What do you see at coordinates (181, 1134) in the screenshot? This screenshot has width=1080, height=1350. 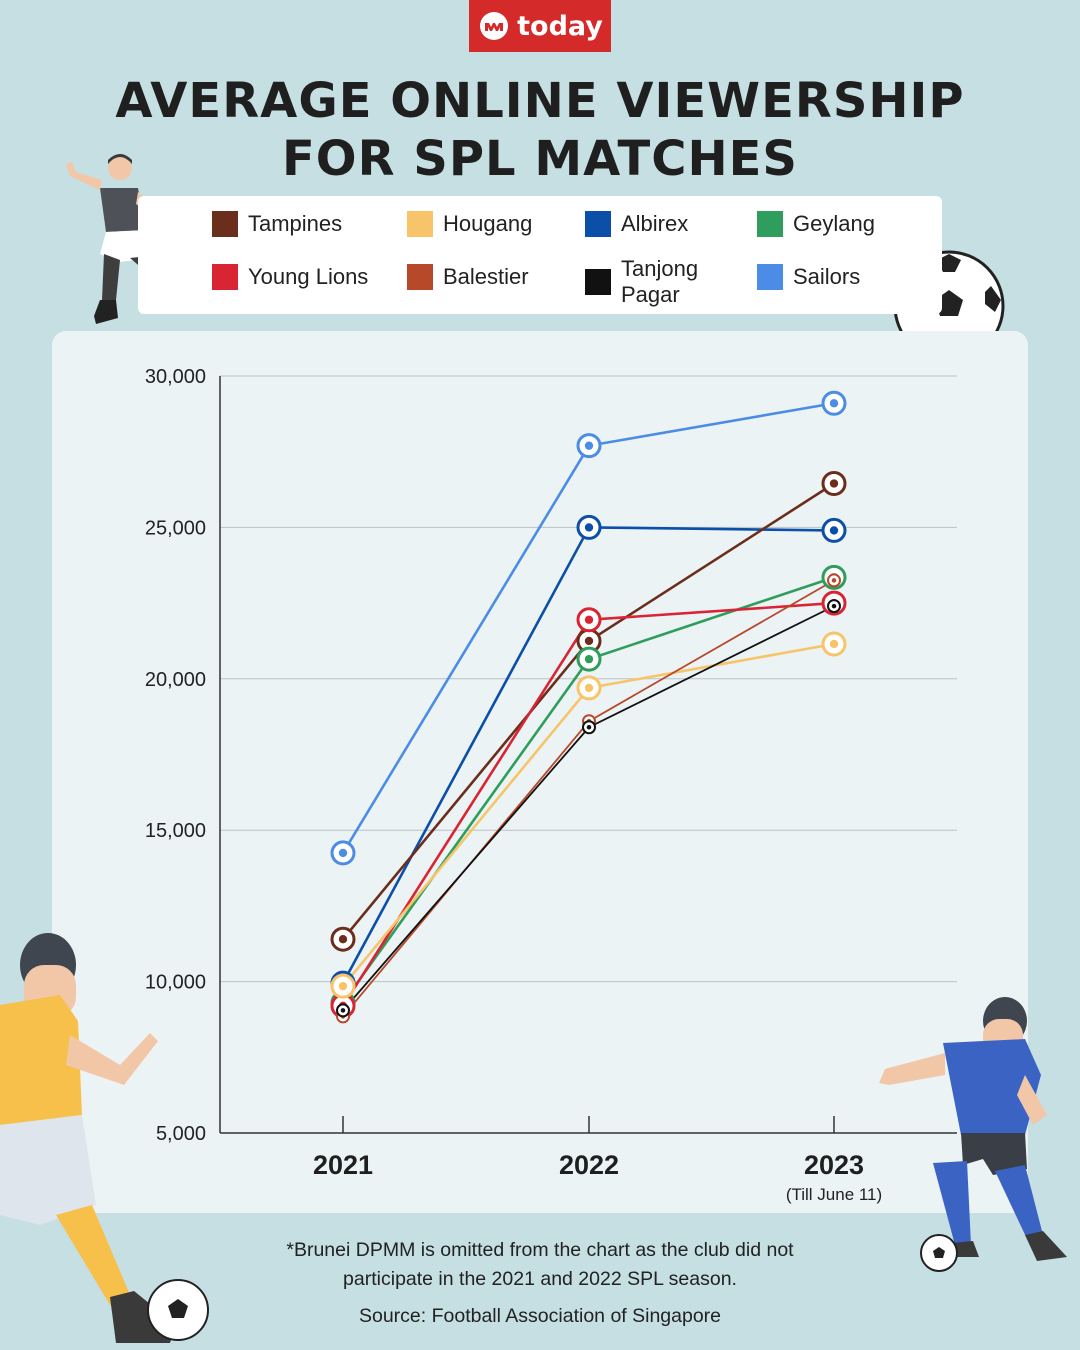 I see `y-tick-label: 5,000` at bounding box center [181, 1134].